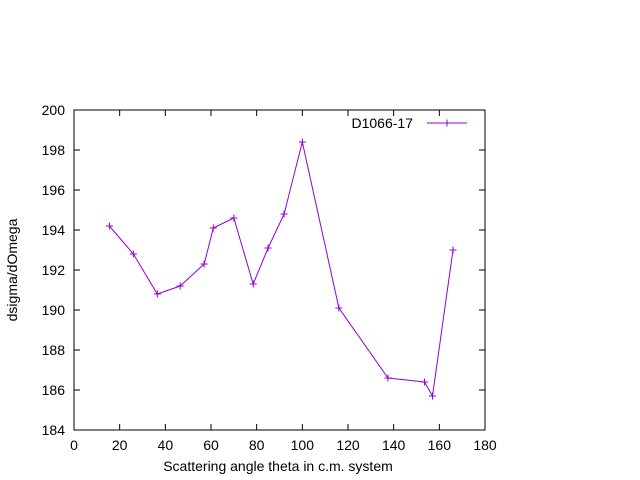 The width and height of the screenshot is (640, 480). What do you see at coordinates (54, 430) in the screenshot?
I see `y-tick-label: 184` at bounding box center [54, 430].